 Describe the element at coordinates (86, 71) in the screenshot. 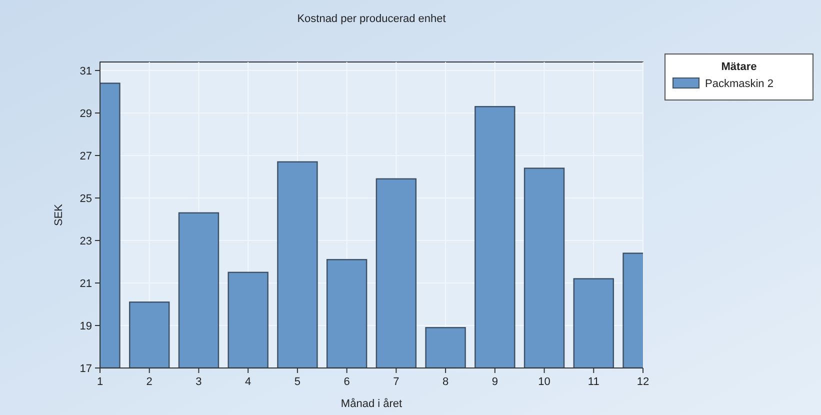

I see `y-tick-label: 31` at that location.